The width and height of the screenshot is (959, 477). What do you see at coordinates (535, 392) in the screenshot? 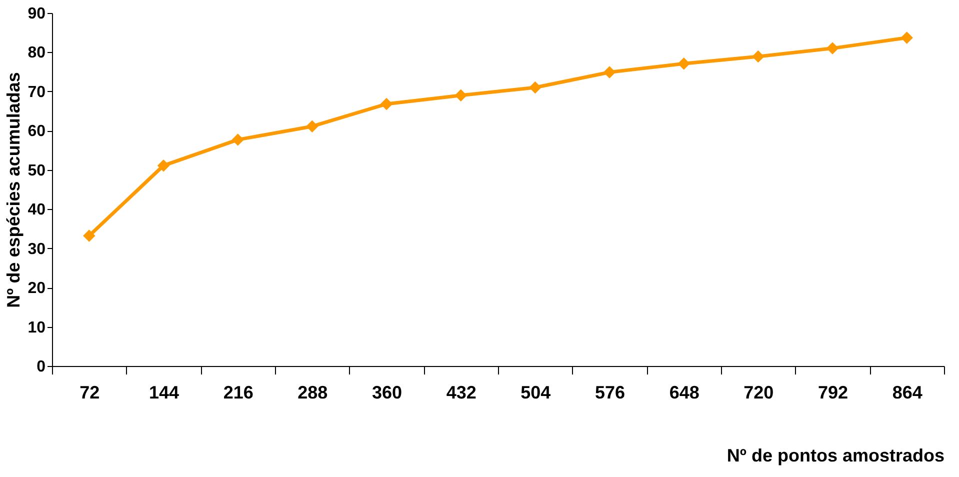
I see `x-tick-label: 504` at bounding box center [535, 392].